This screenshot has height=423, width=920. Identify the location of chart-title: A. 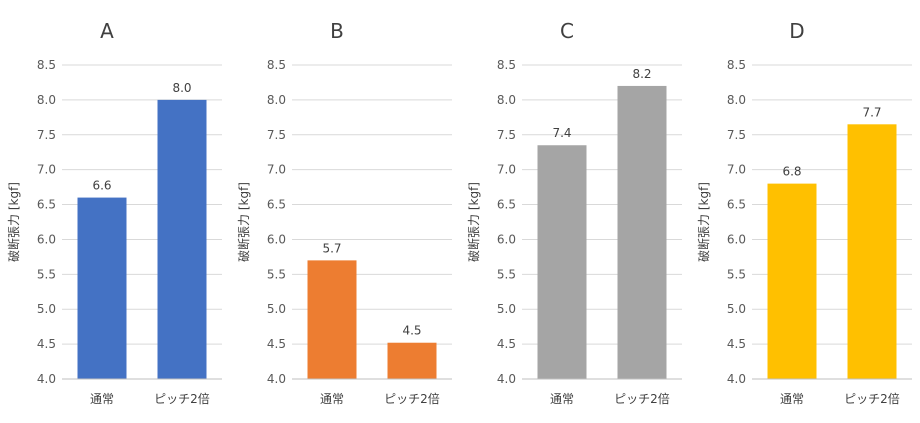
(107, 31).